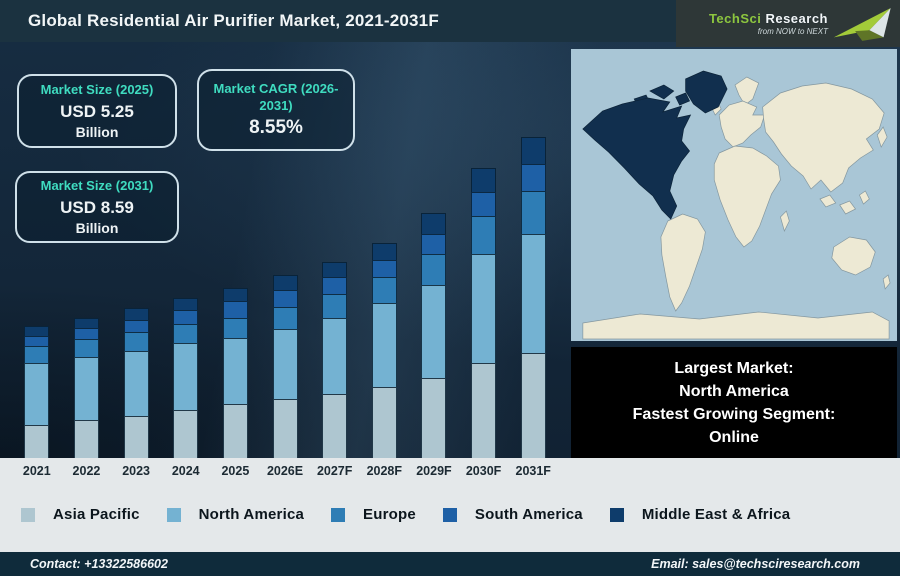 The image size is (900, 576). I want to click on bar-slot-2027F, so click(335, 297).